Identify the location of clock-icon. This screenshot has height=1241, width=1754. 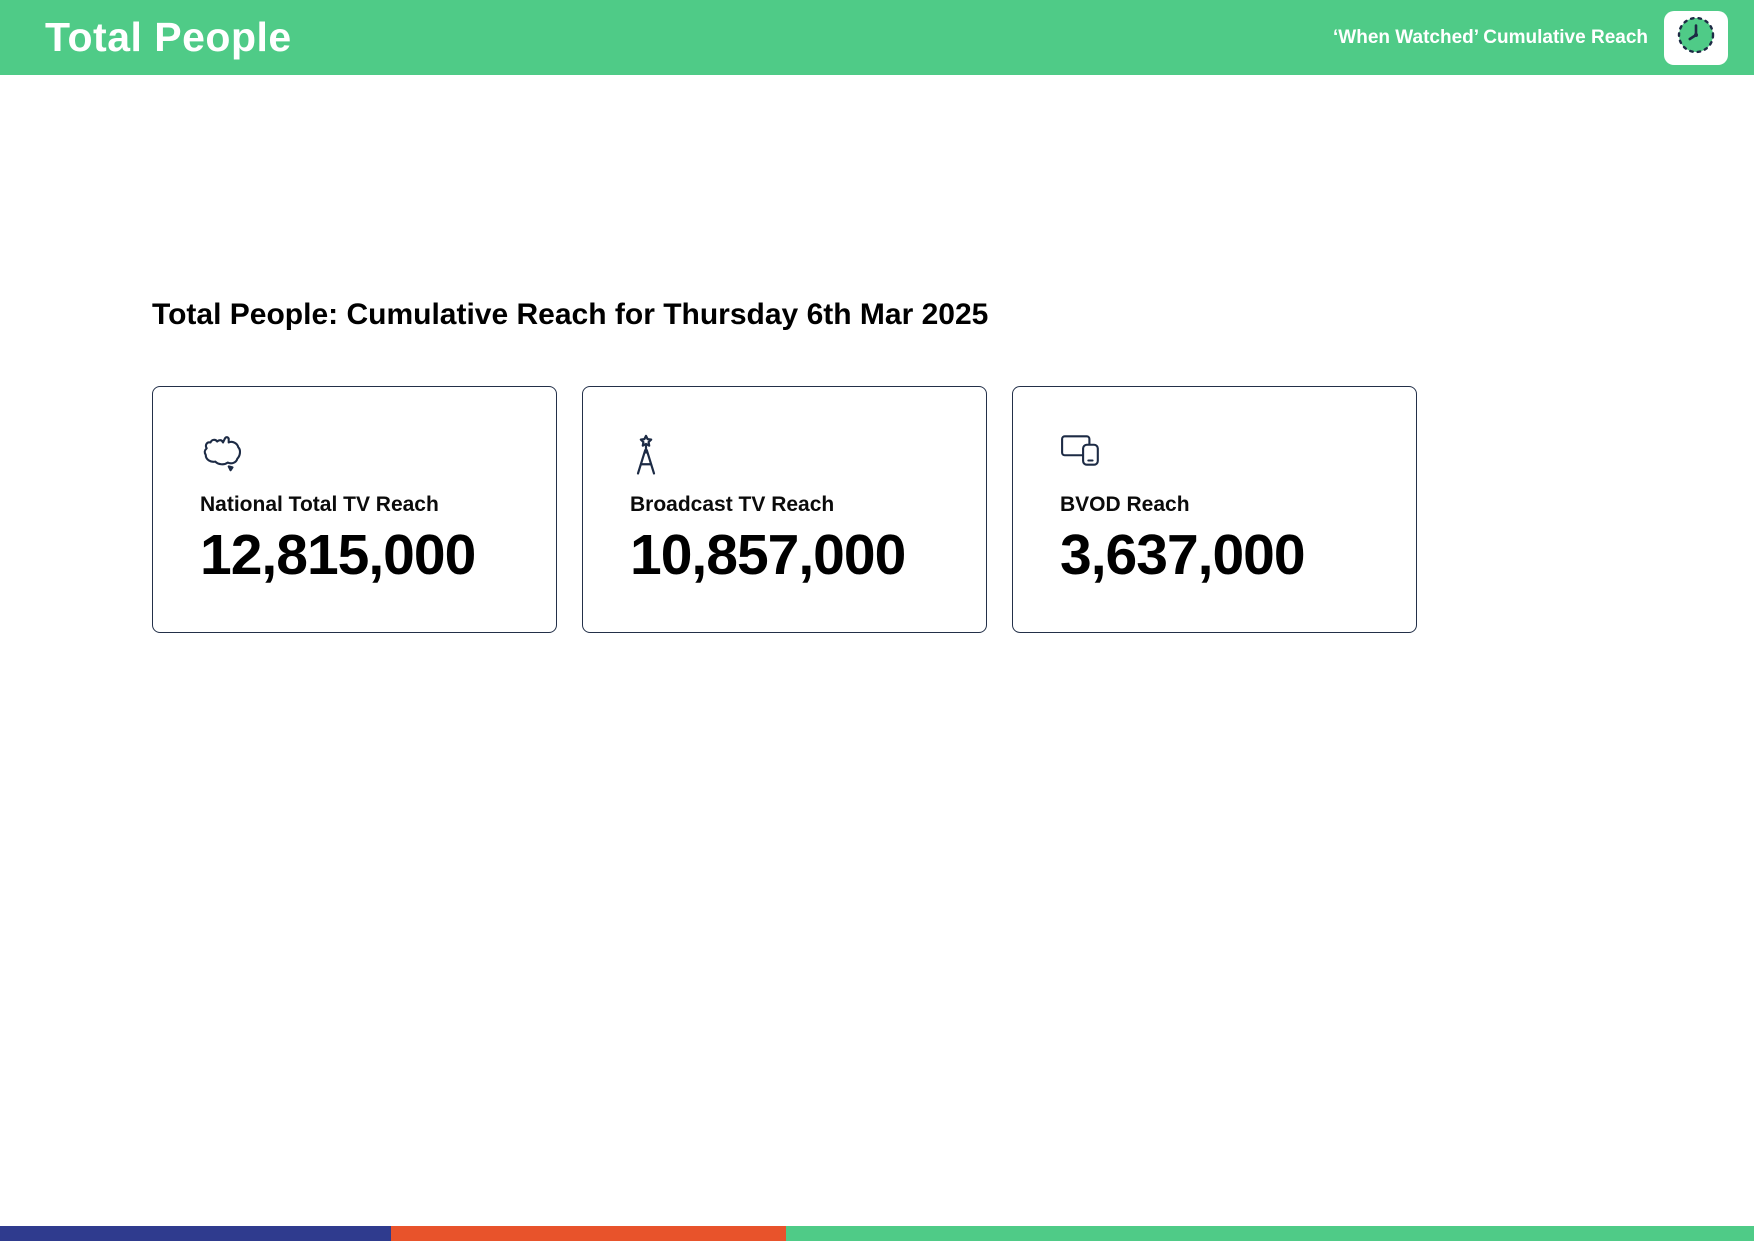
(1696, 37).